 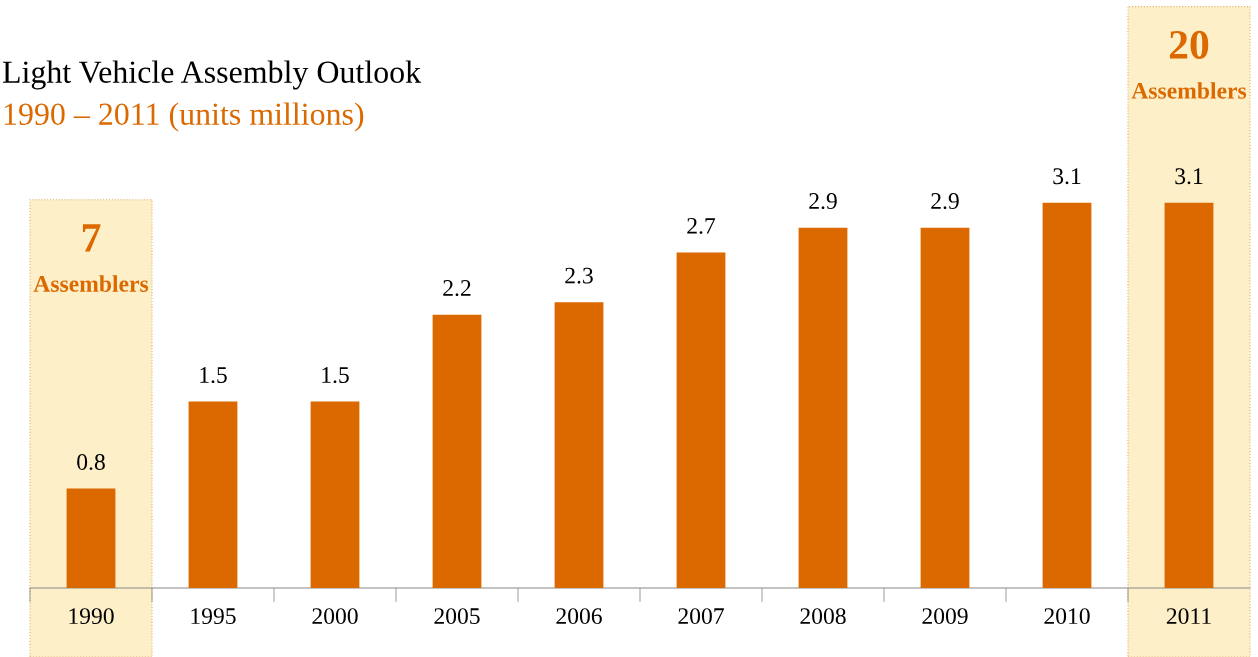 I want to click on data-label: 2.7, so click(x=701, y=225).